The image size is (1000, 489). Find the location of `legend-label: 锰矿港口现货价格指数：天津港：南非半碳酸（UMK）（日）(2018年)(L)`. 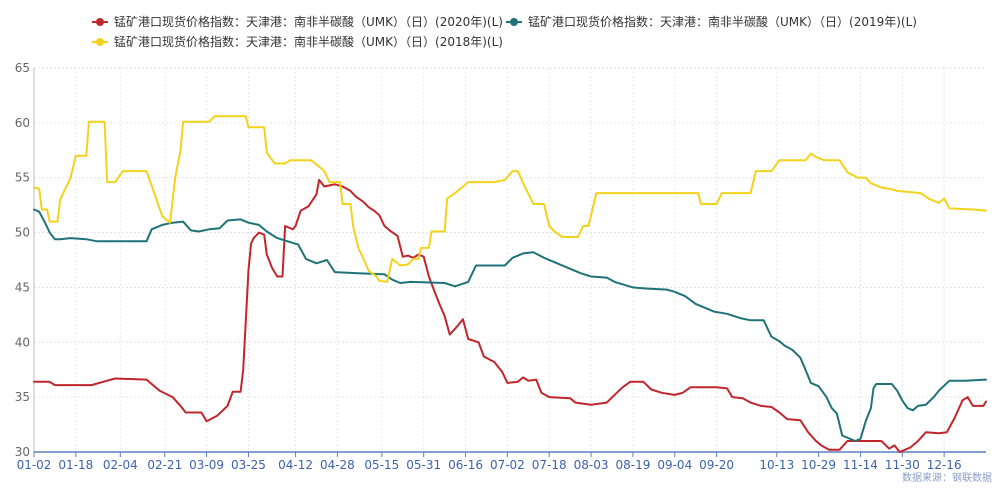

legend-label: 锰矿港口现货价格指数：天津港：南非半碳酸（UMK）（日）(2018年)(L) is located at coordinates (308, 41).